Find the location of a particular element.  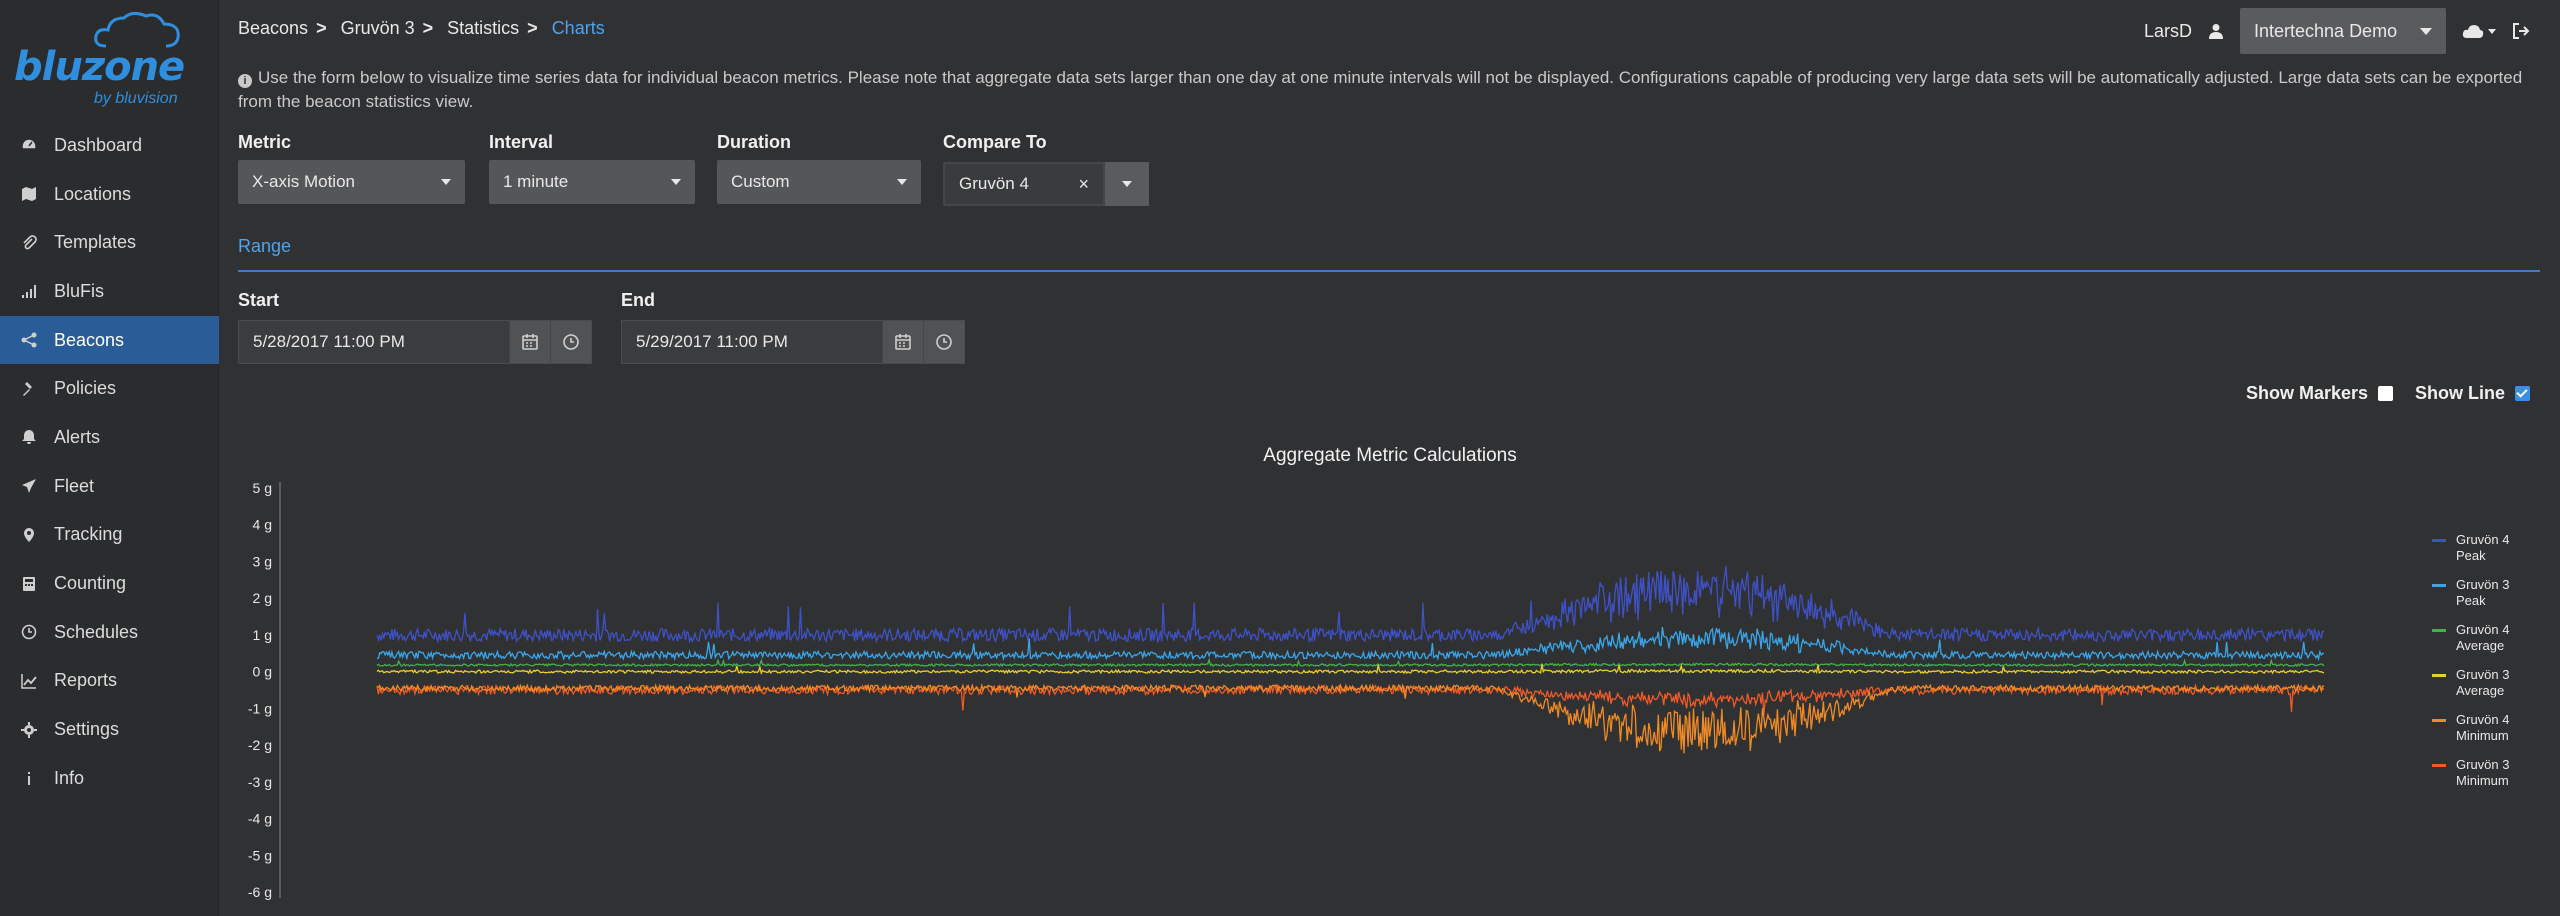

sidebar-item-beacons: Beacons is located at coordinates (109, 340).